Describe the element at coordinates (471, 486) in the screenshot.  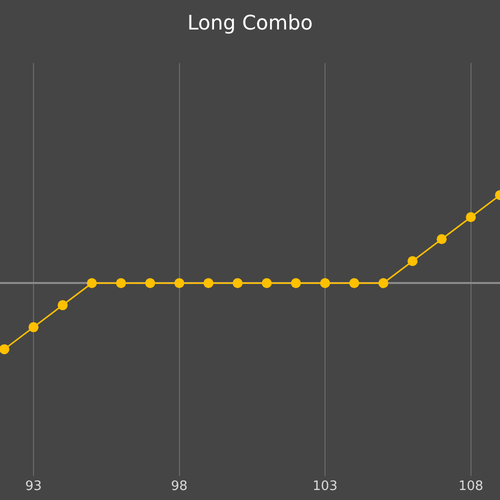
I see `x-tick-label: 108` at that location.